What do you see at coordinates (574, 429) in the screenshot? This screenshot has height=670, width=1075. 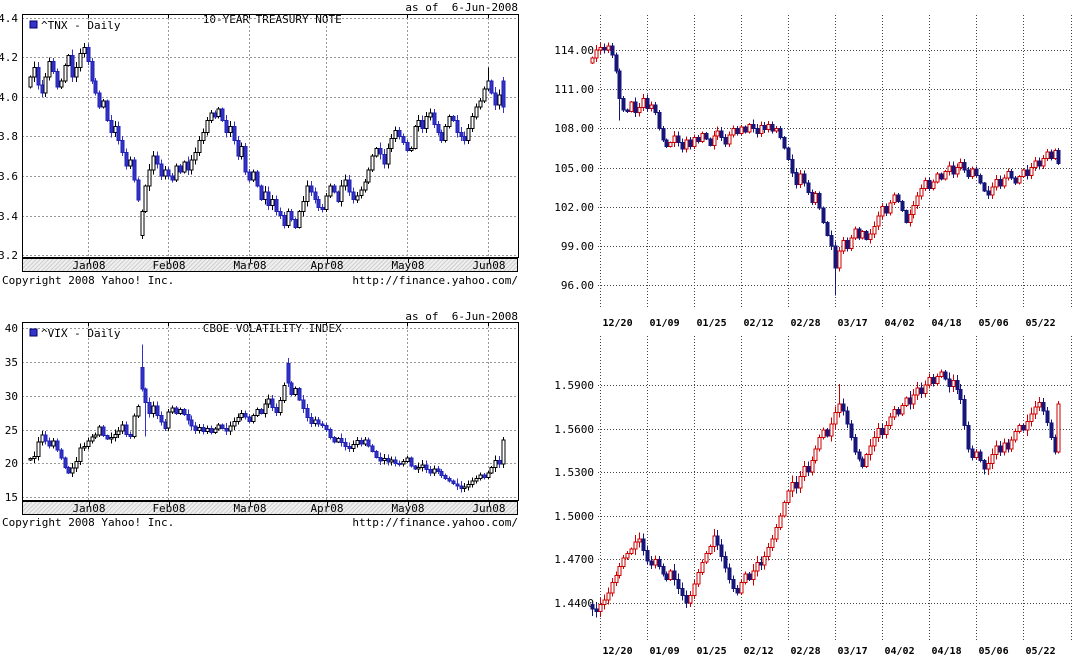 I see `y-axis-tick-label: 1.5600` at bounding box center [574, 429].